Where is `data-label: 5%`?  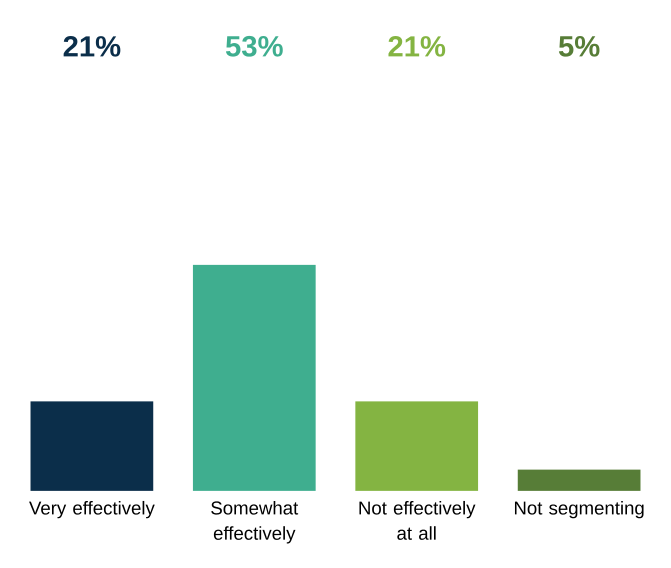
data-label: 5% is located at coordinates (579, 46).